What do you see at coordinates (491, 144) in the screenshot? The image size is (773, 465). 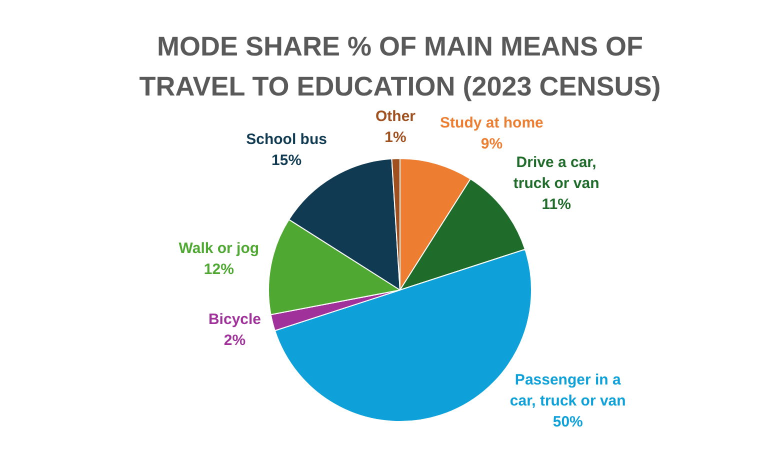 I see `data-label: 9%` at bounding box center [491, 144].